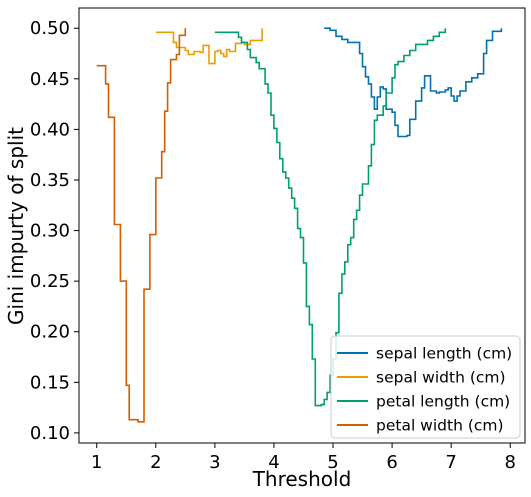  Describe the element at coordinates (50, 231) in the screenshot. I see `y-tick-label: 0.30` at that location.